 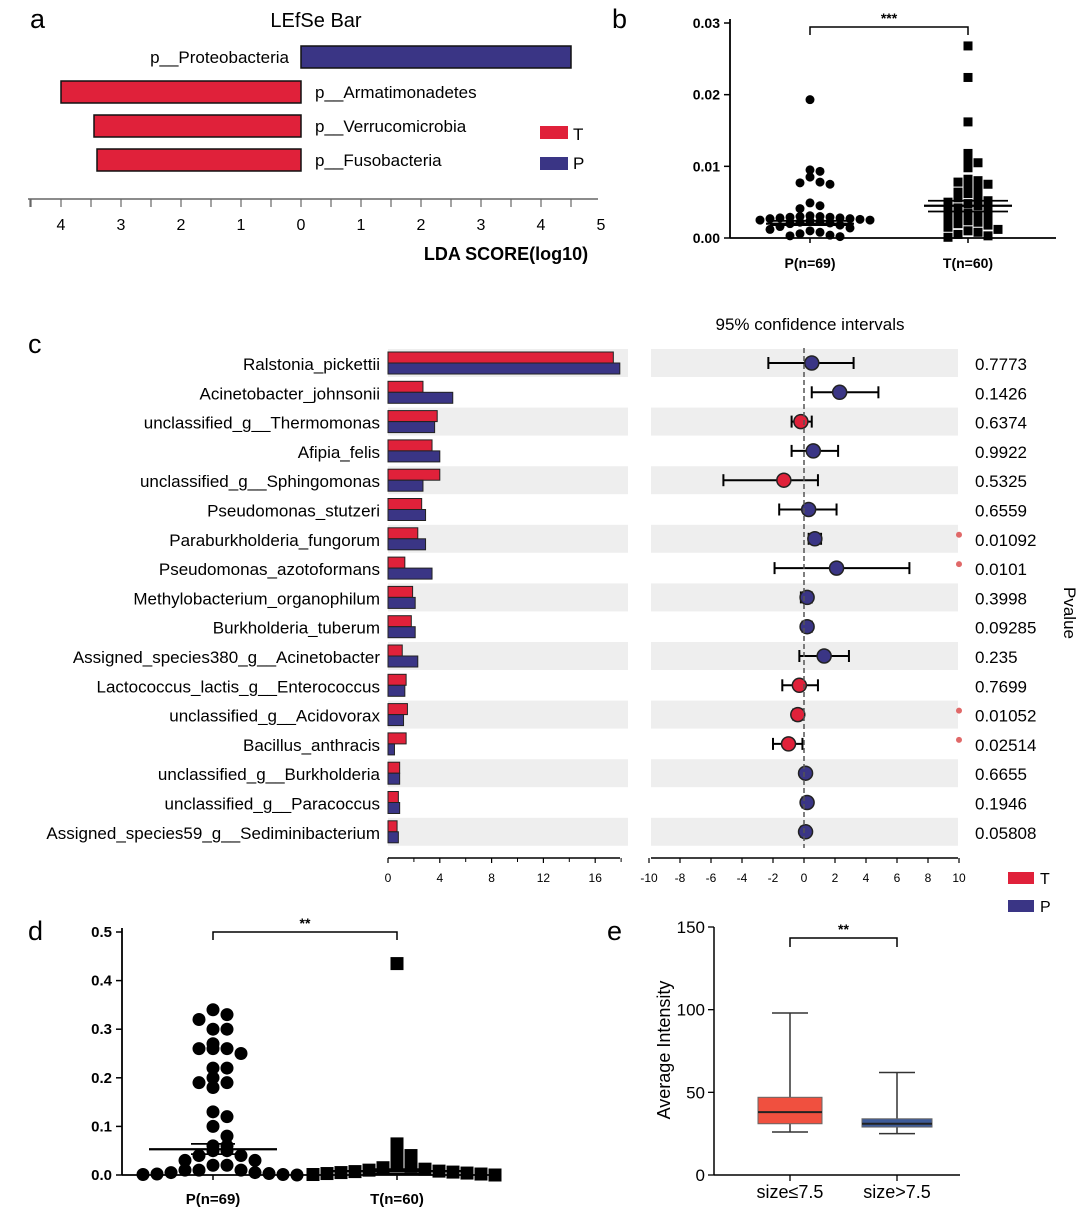 What do you see at coordinates (293, 511) in the screenshot?
I see `species-label: Pseudomonas_stutzeri` at bounding box center [293, 511].